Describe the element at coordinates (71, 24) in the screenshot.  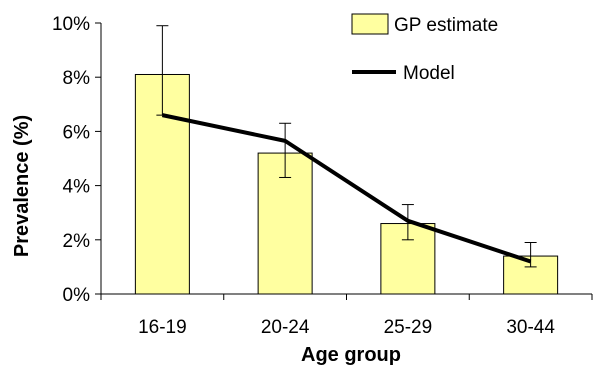
I see `y-tick-label: 10%` at that location.